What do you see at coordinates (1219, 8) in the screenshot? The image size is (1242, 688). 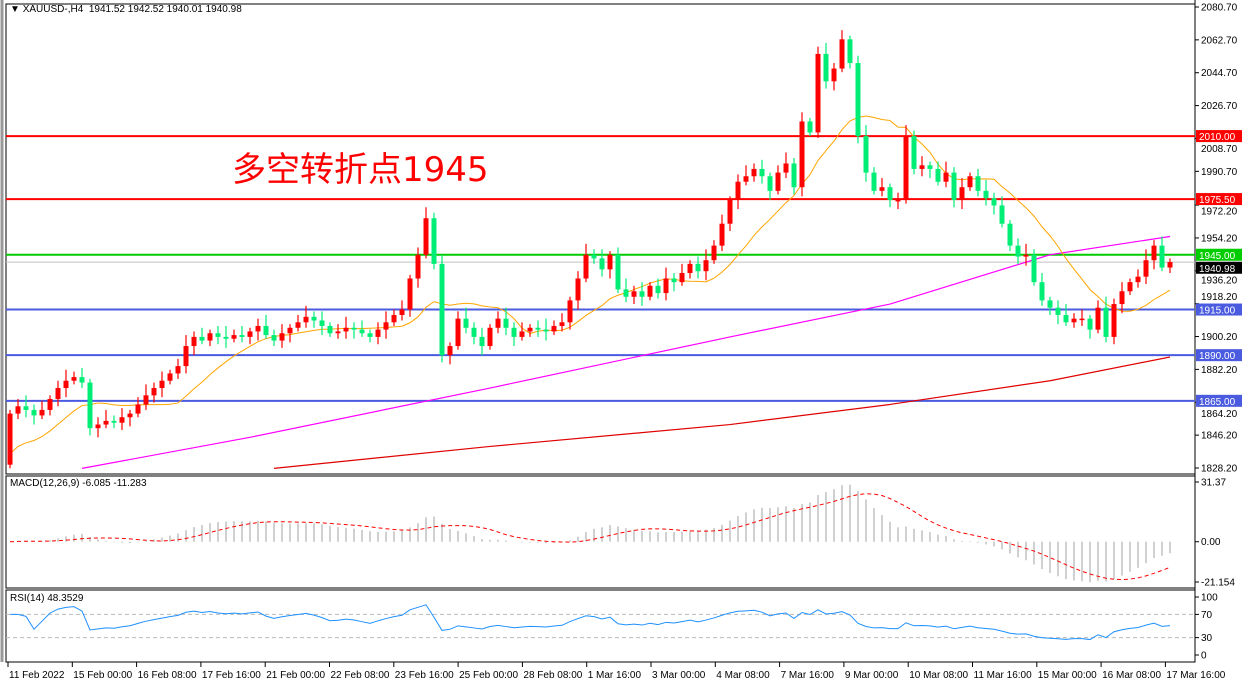 I see `y-tick-label: 2080.70` at bounding box center [1219, 8].